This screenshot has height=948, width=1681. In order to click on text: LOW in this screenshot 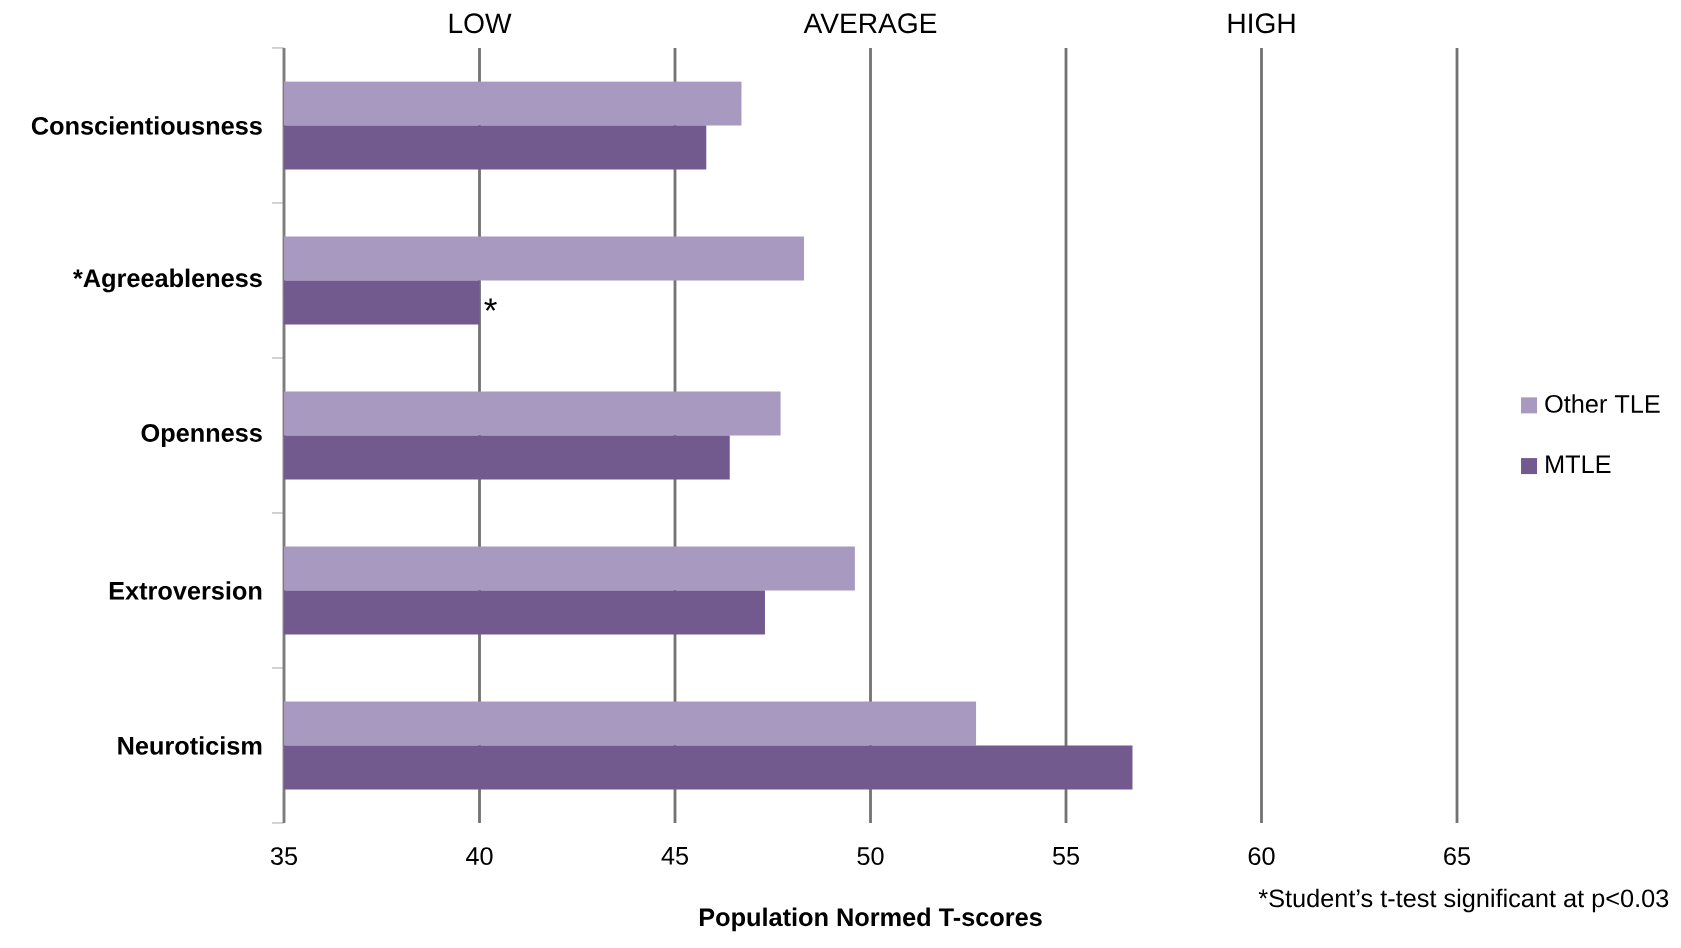, I will do `click(480, 23)`.